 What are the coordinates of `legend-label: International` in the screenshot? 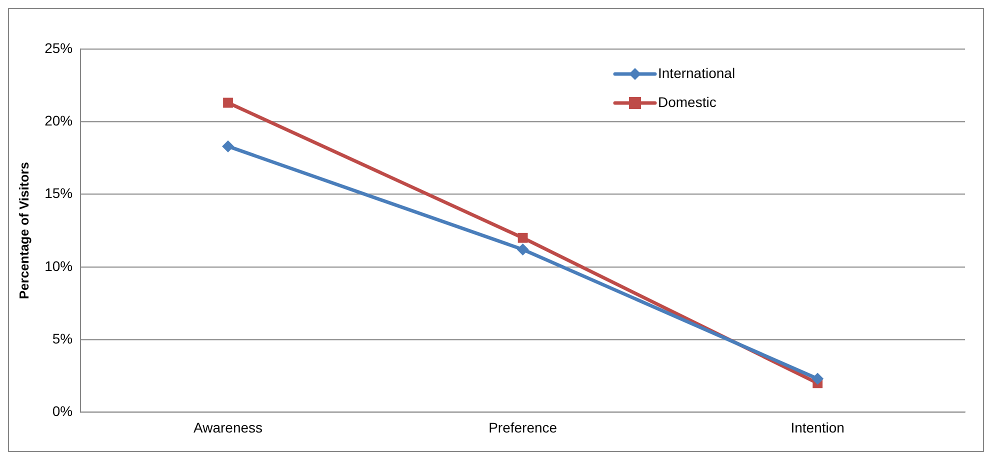 It's located at (697, 72).